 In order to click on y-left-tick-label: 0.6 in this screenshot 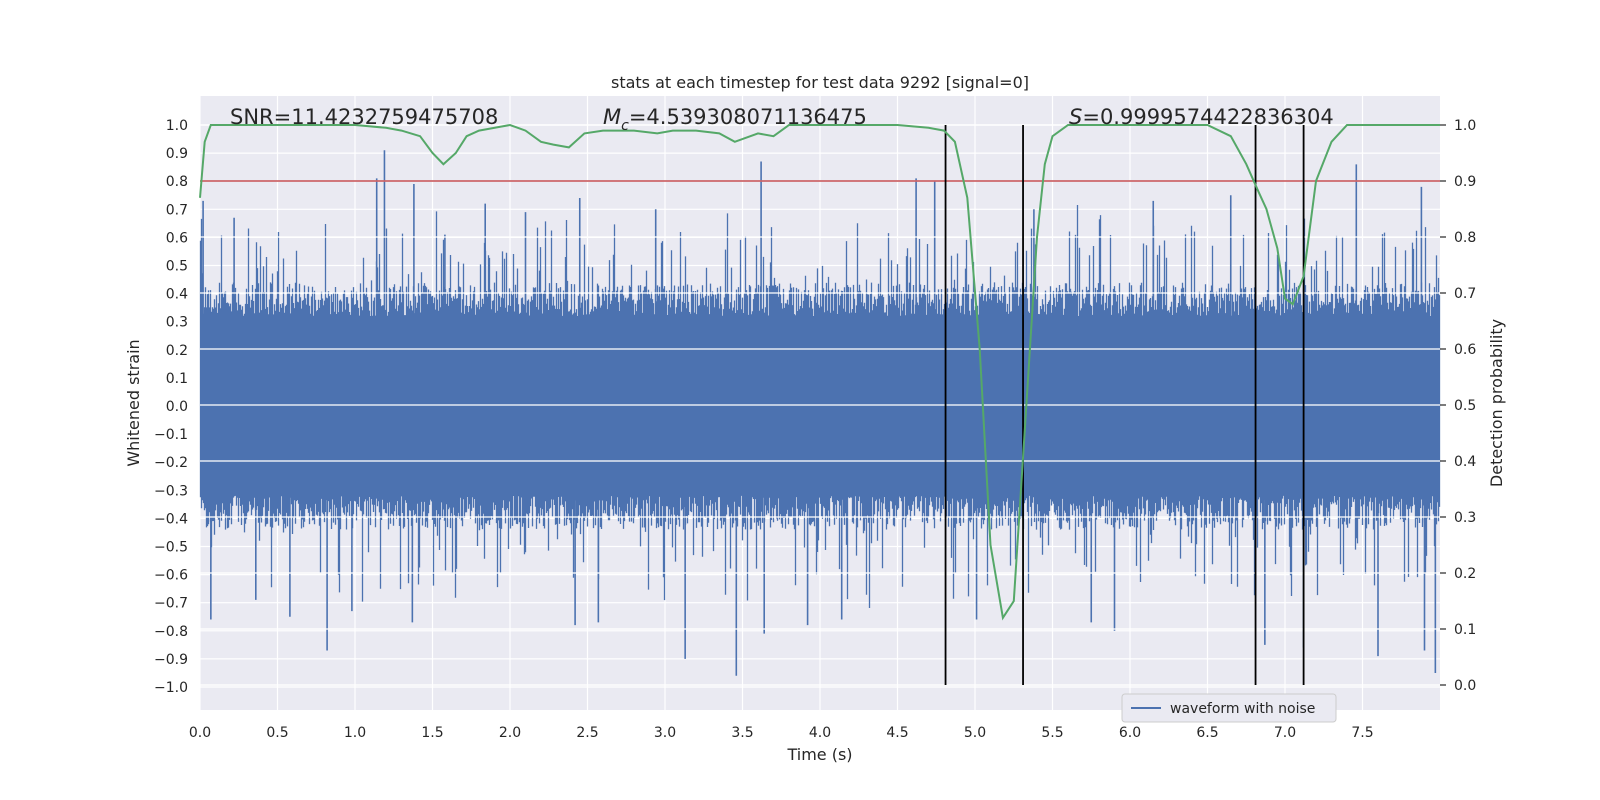, I will do `click(177, 238)`.